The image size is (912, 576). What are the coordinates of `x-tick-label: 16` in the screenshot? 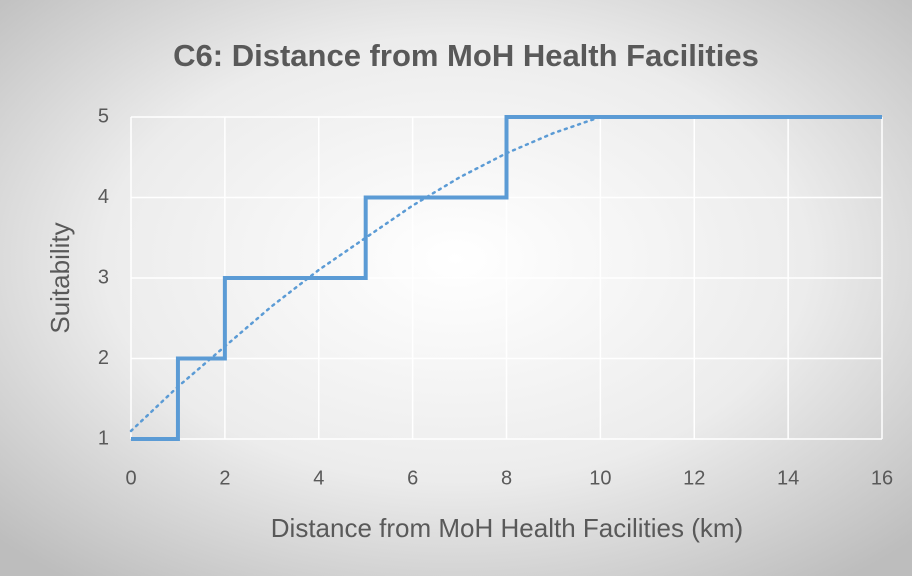 It's located at (882, 478).